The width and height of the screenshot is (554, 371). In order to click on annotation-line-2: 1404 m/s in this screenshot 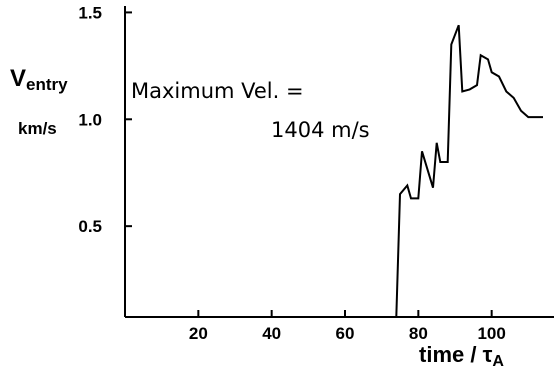, I will do `click(320, 130)`.